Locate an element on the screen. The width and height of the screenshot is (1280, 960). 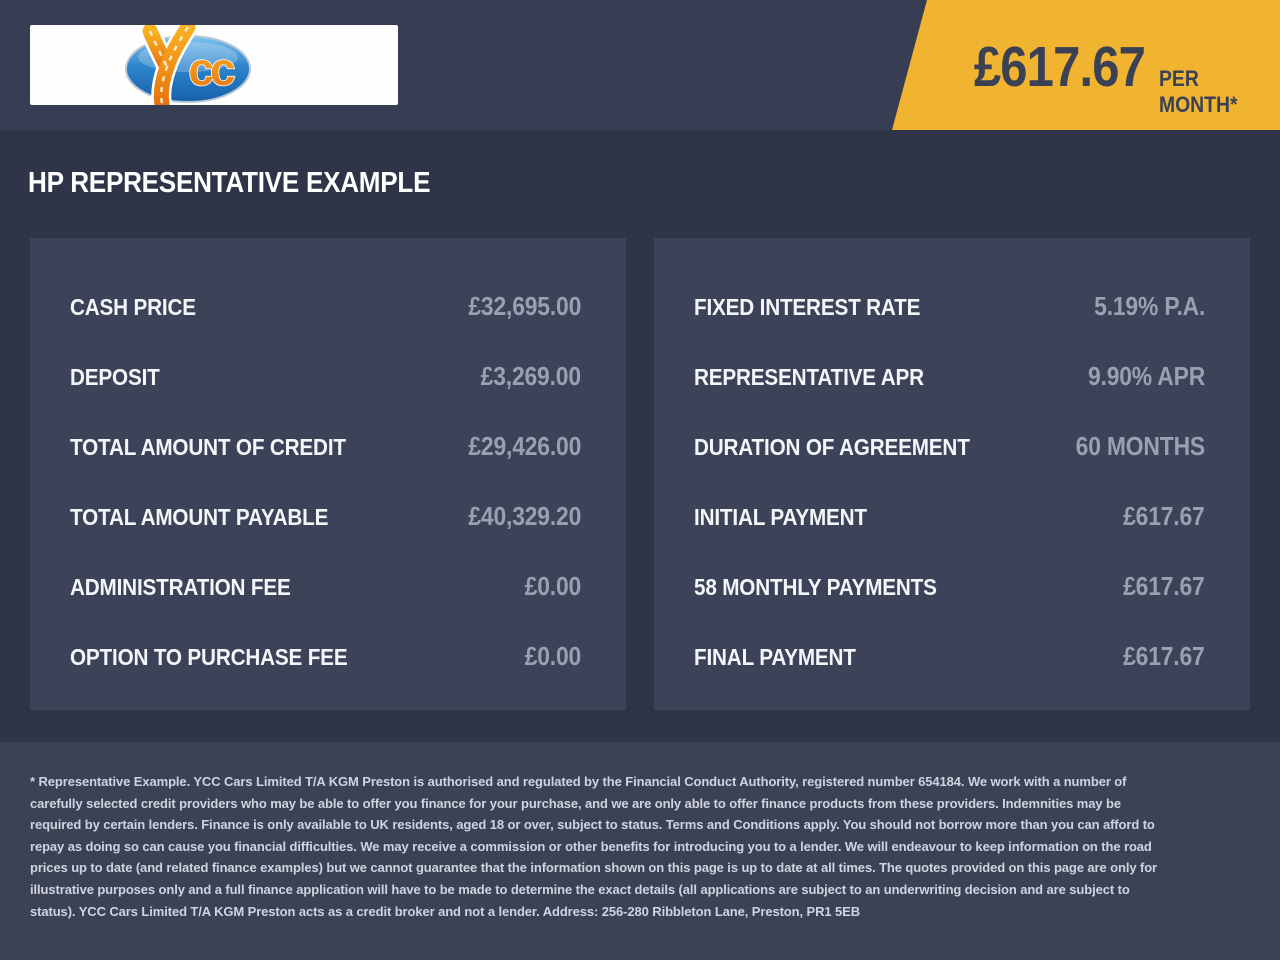
finance-row: INITIAL PAYMENT £617.67 is located at coordinates (949, 516).